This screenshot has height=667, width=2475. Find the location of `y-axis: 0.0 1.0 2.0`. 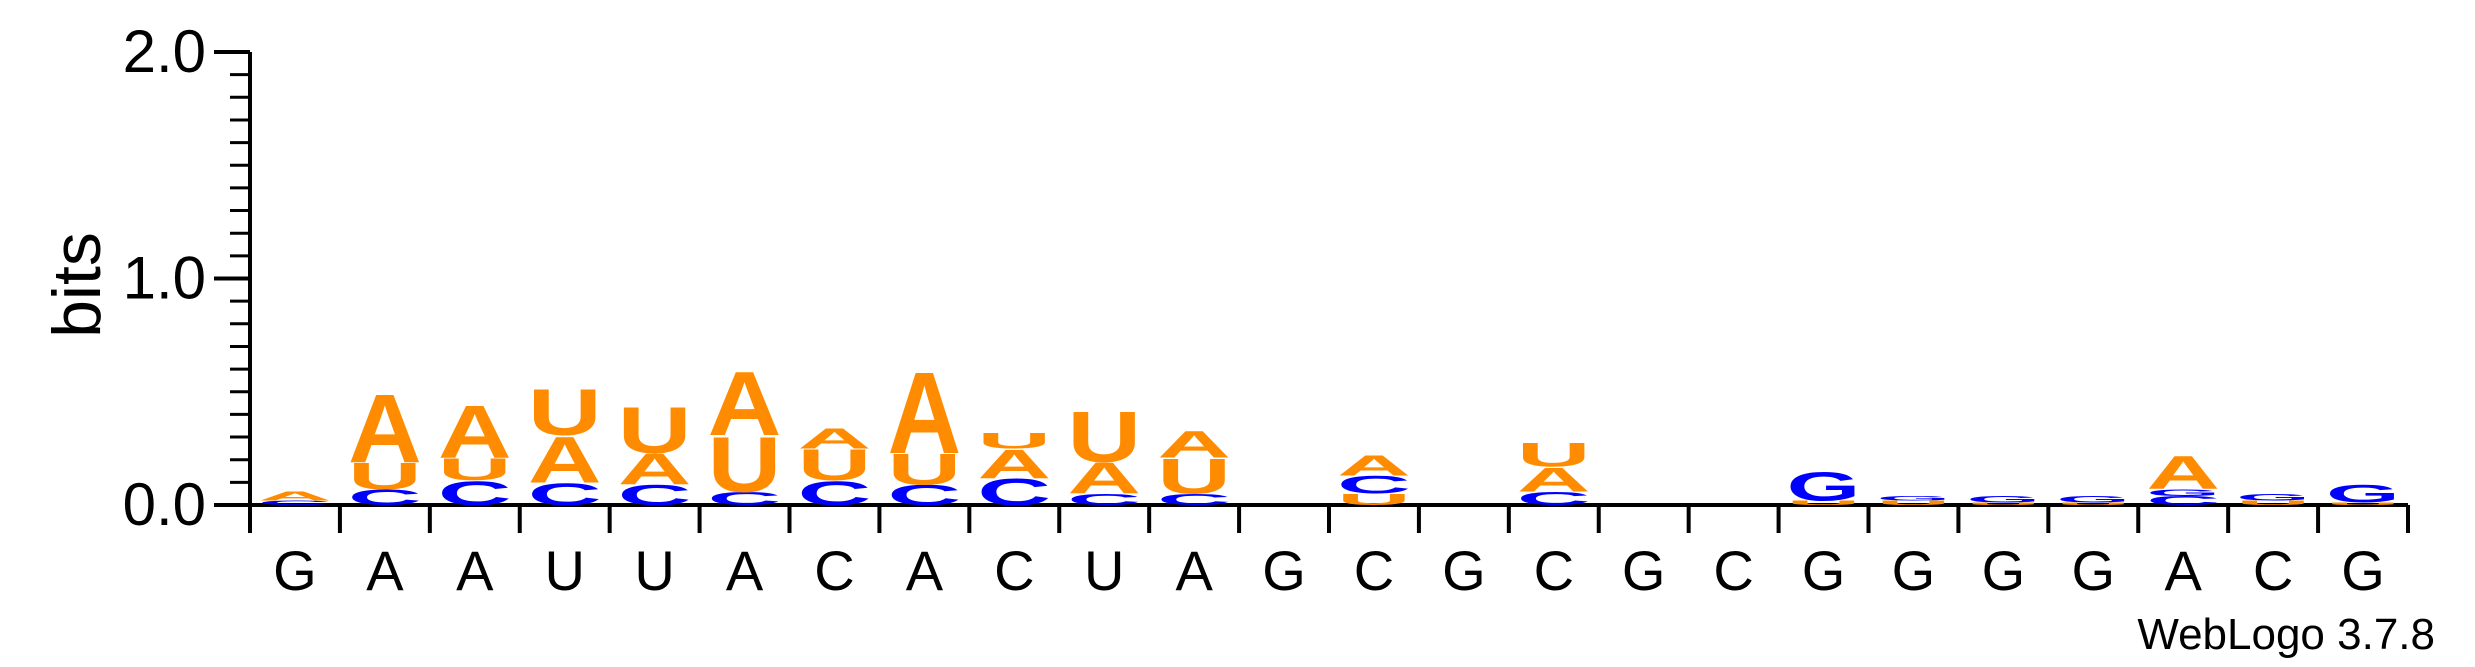

y-axis: 0.0 1.0 2.0 is located at coordinates (187, 278).